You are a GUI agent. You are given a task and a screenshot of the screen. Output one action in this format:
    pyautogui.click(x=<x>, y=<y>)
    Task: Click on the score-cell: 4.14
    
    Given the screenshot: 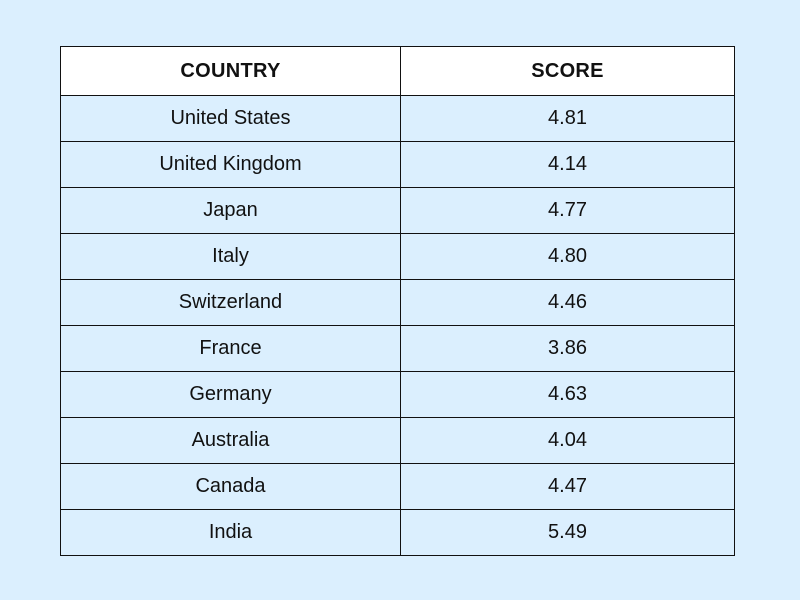 What is the action you would take?
    pyautogui.click(x=567, y=164)
    